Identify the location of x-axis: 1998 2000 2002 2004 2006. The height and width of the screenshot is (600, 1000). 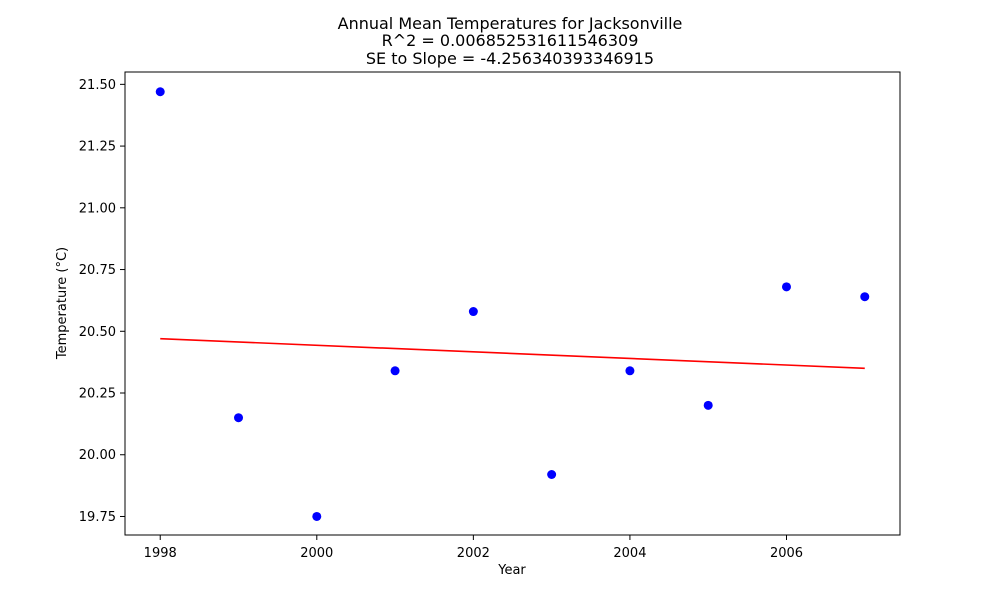
(473, 548).